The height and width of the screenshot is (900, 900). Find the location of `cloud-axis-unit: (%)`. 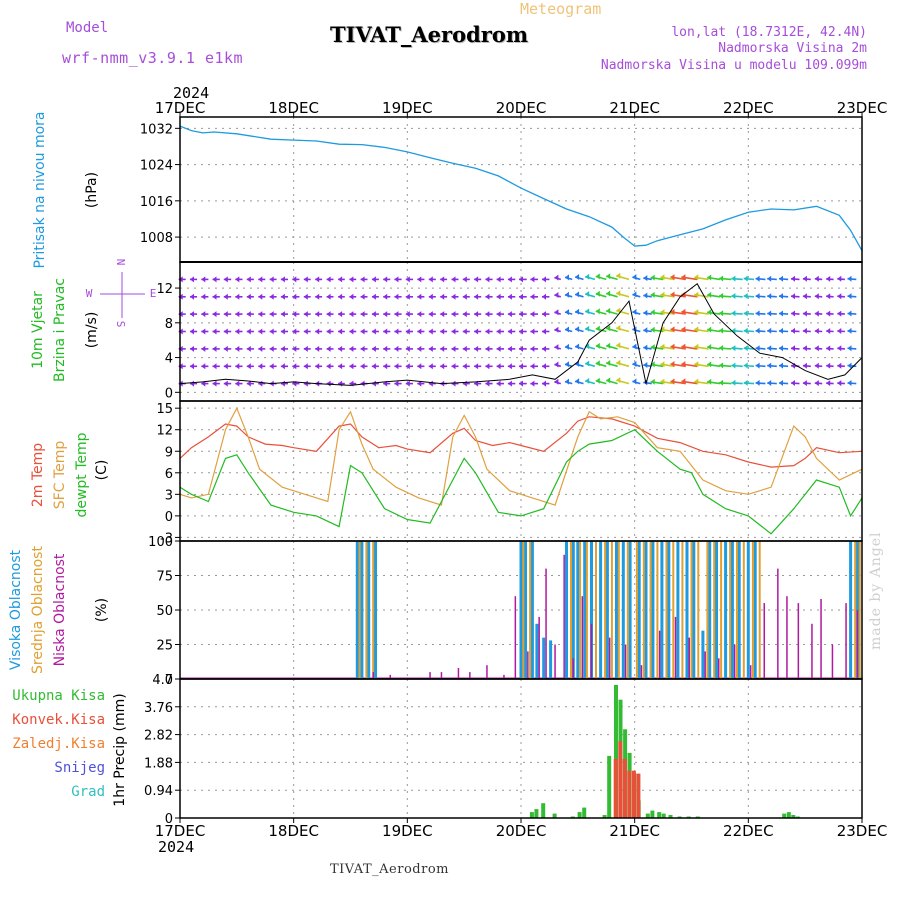

cloud-axis-unit: (%) is located at coordinates (102, 610).